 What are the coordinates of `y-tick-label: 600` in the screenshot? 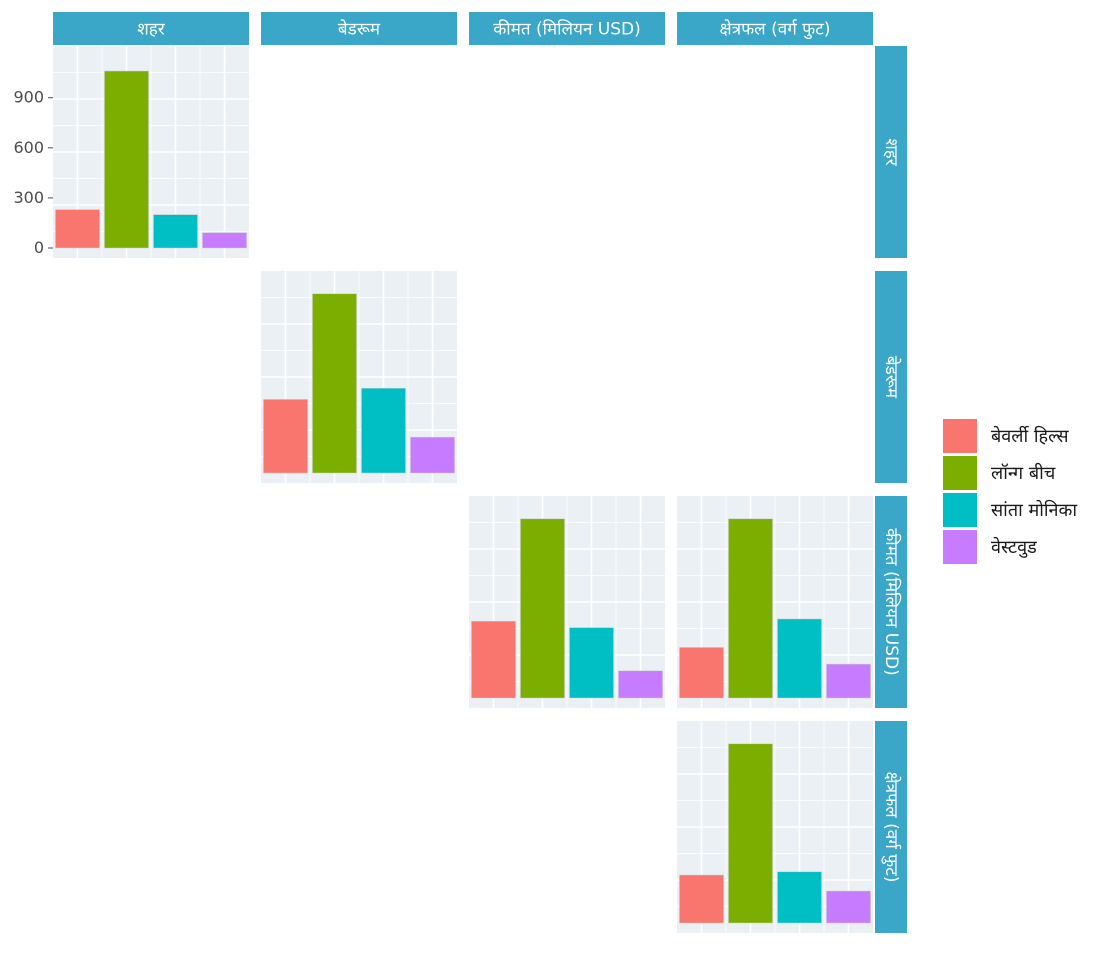 It's located at (28, 147).